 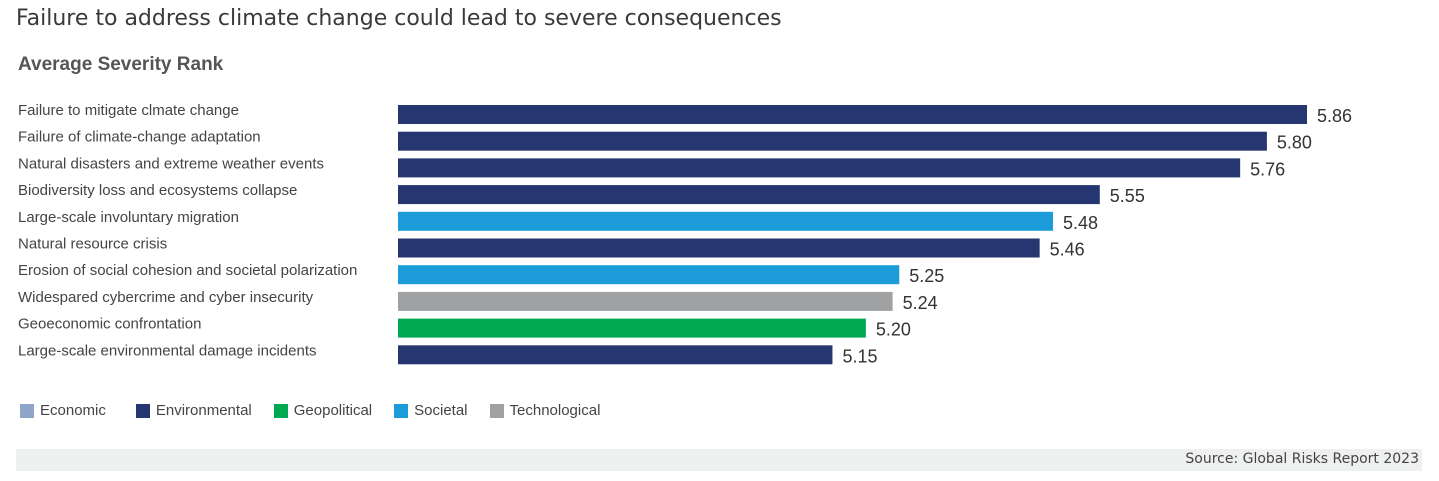 I want to click on category-label-row-6: Natural resource crisis, so click(x=92, y=244).